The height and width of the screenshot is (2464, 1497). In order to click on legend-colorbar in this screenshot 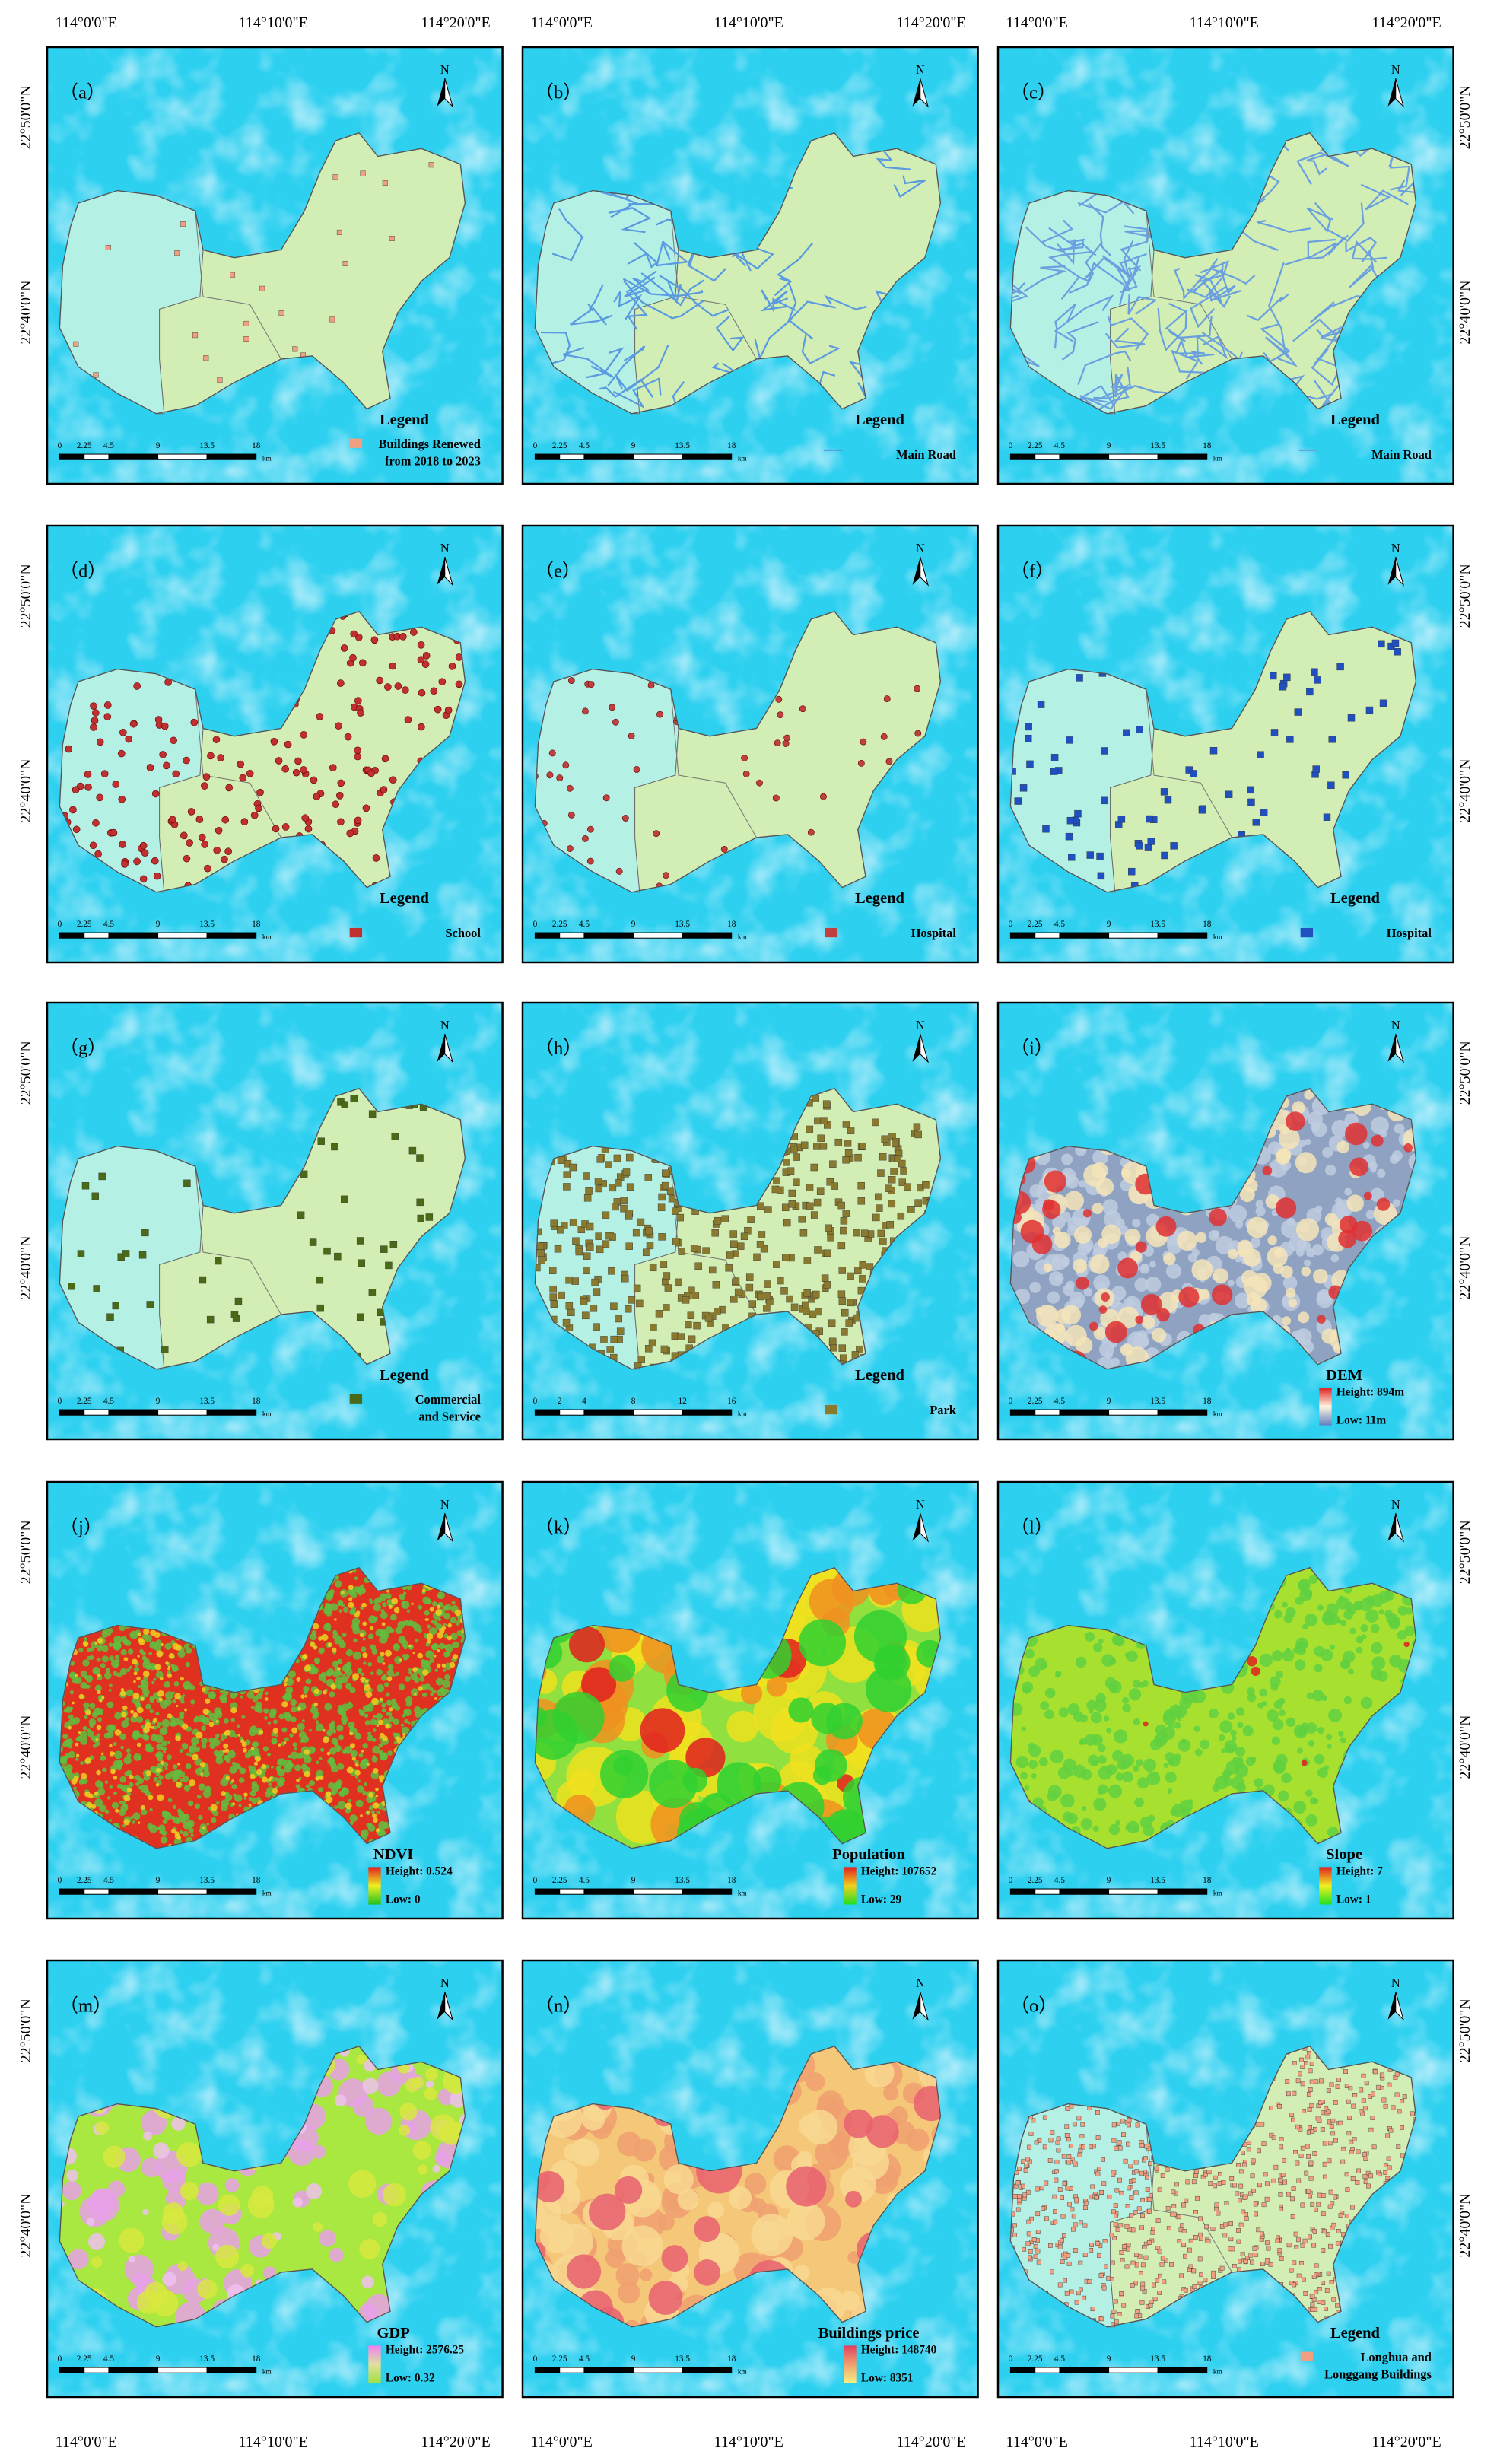, I will do `click(374, 1885)`.